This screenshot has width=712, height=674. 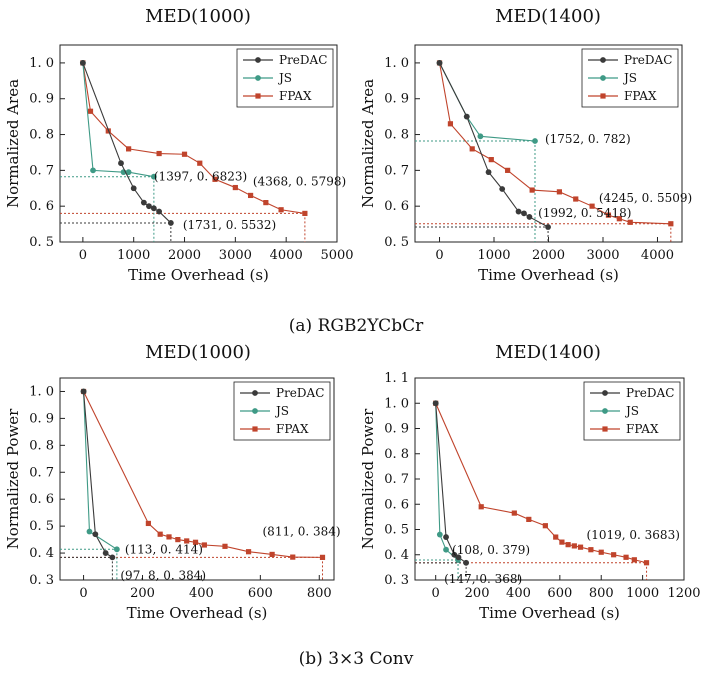 What do you see at coordinates (548, 255) in the screenshot?
I see `x-tick-label: 2000` at bounding box center [548, 255].